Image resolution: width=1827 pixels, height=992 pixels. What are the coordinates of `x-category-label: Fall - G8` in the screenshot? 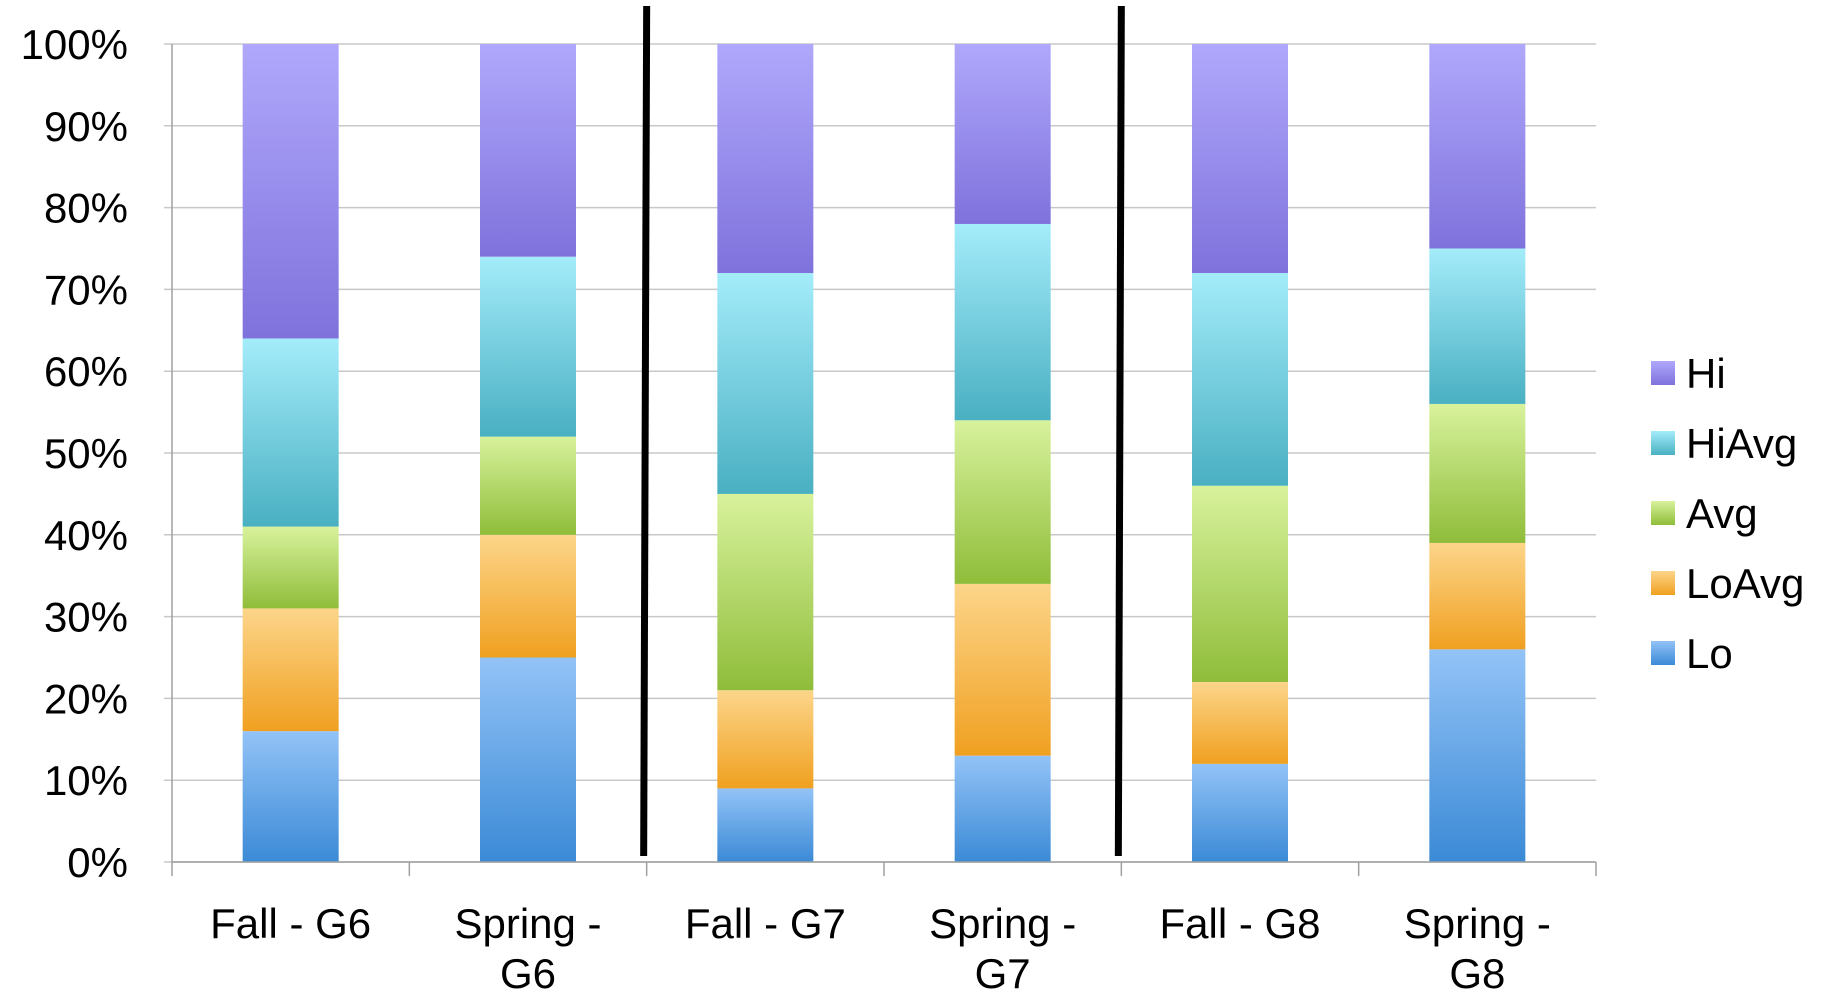 It's located at (1239, 923).